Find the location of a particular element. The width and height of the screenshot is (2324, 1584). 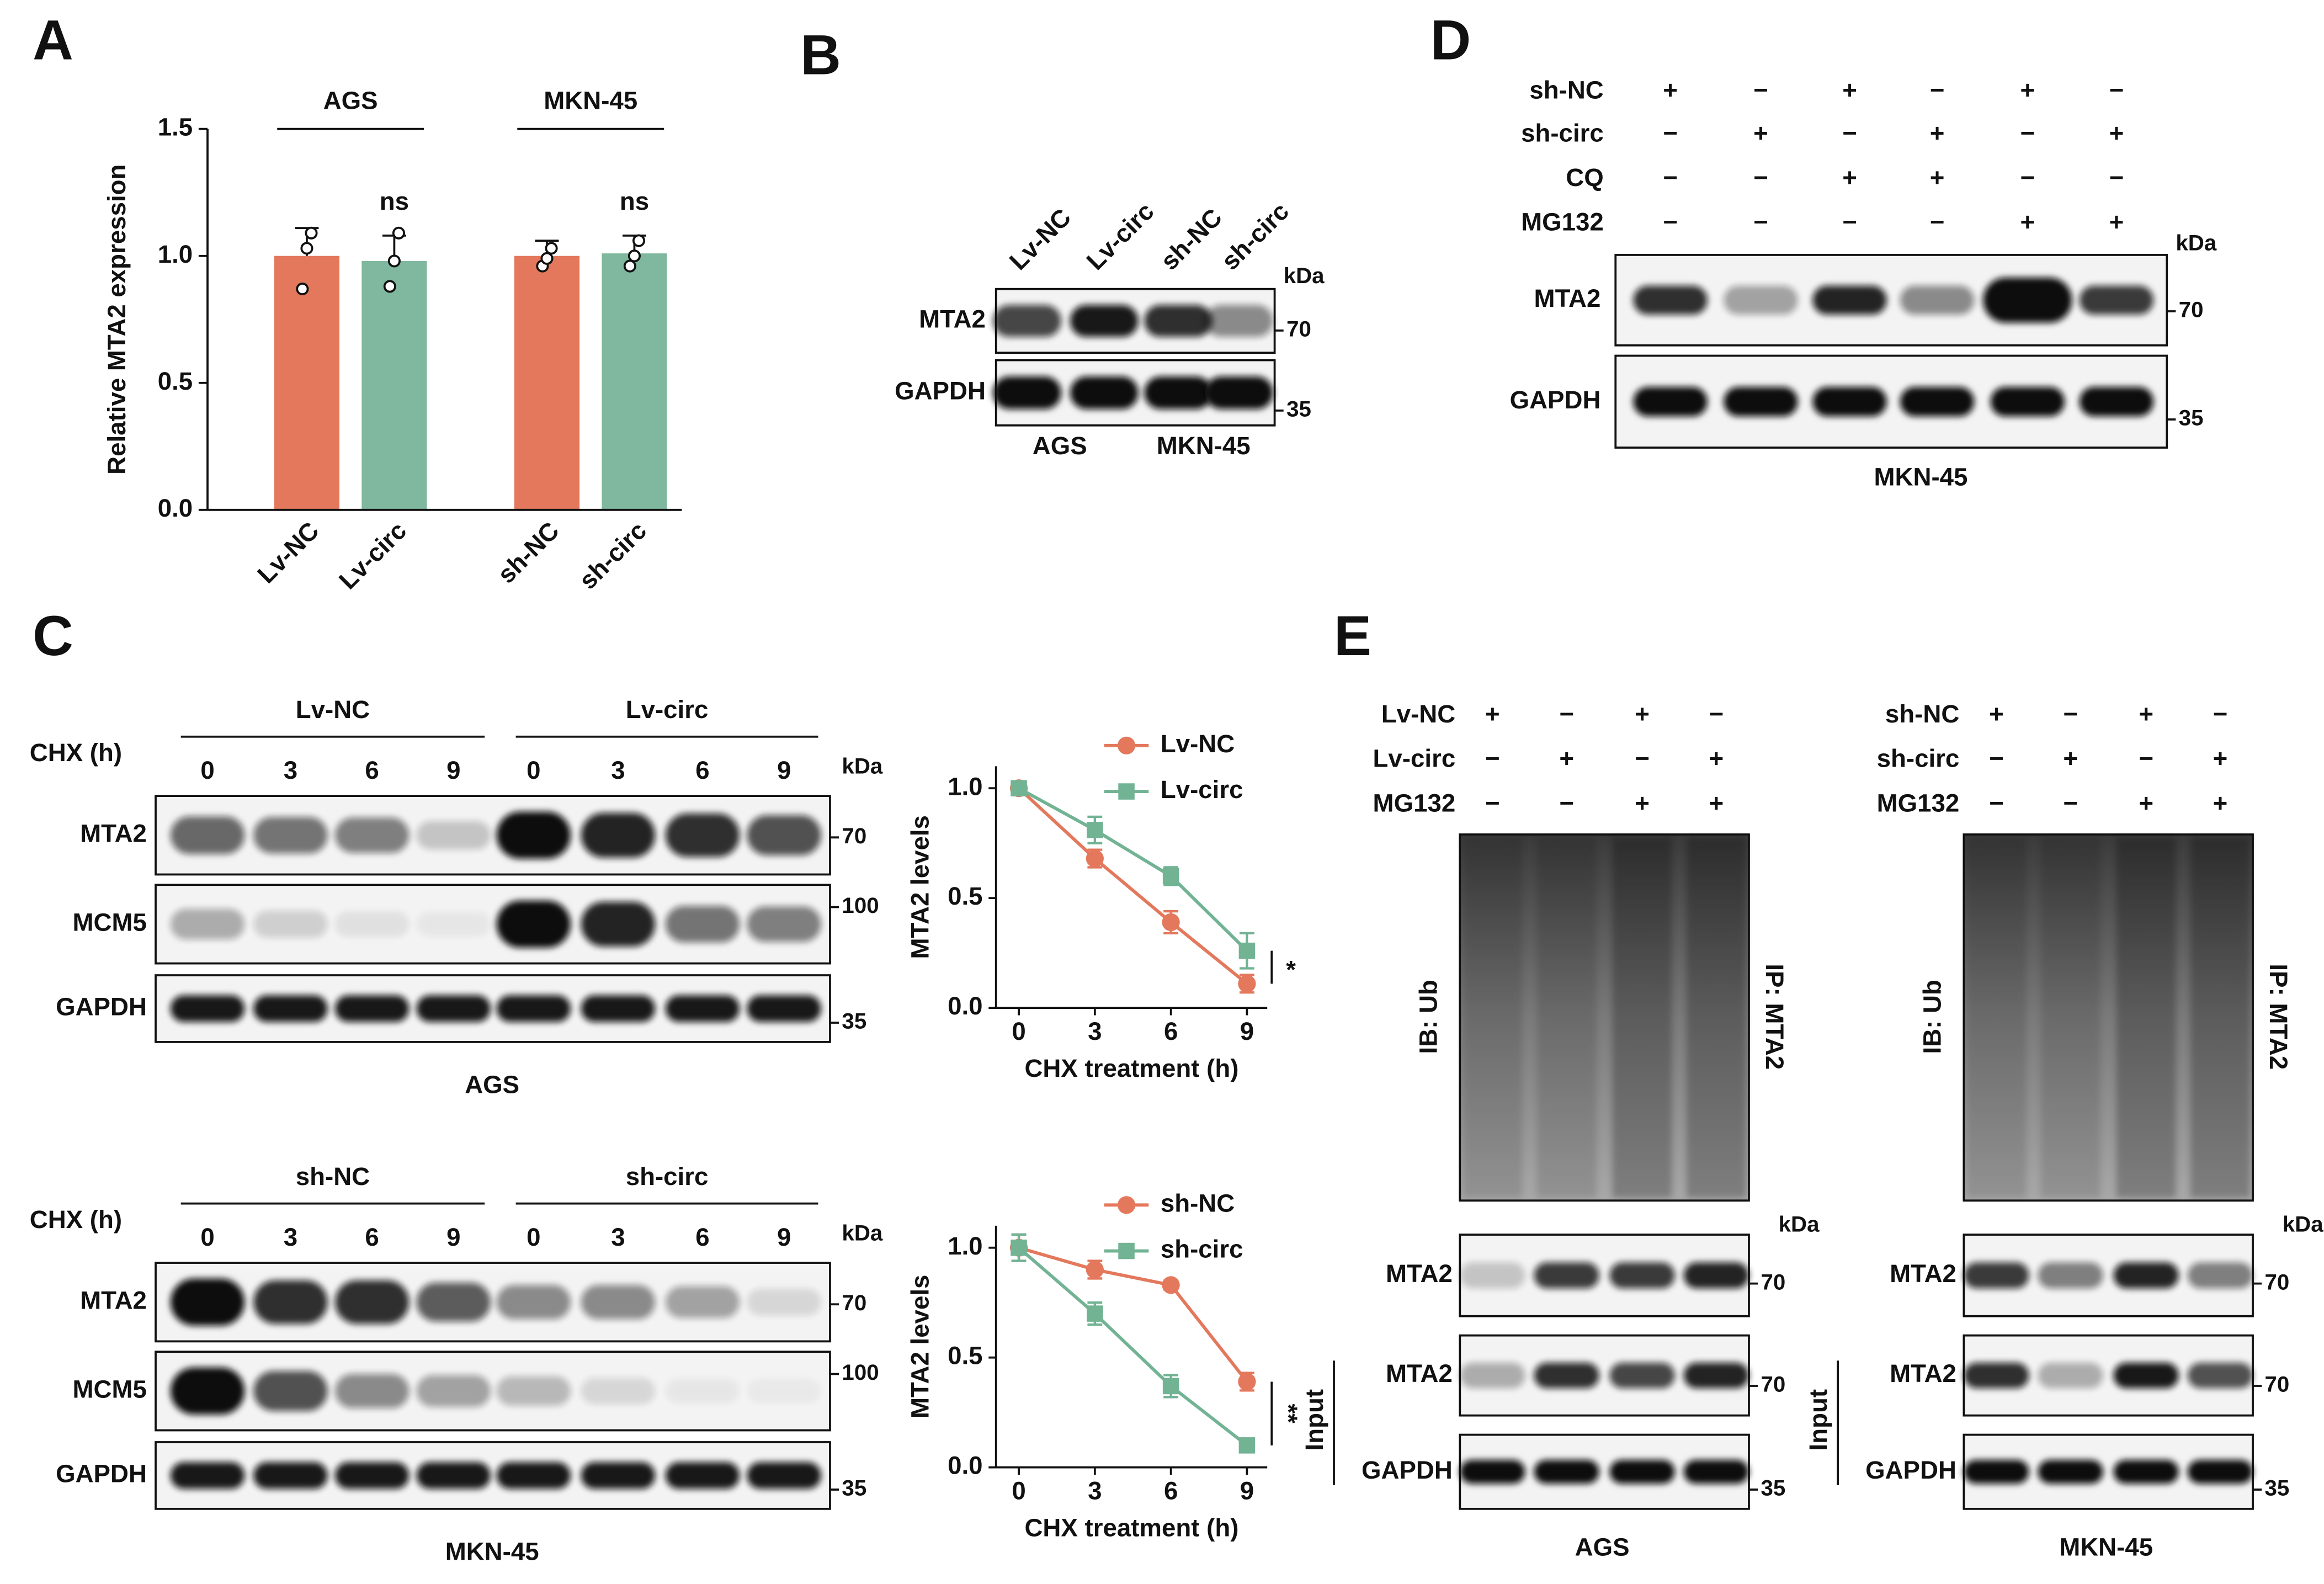

legend-label: Lv-circ is located at coordinates (1202, 789).